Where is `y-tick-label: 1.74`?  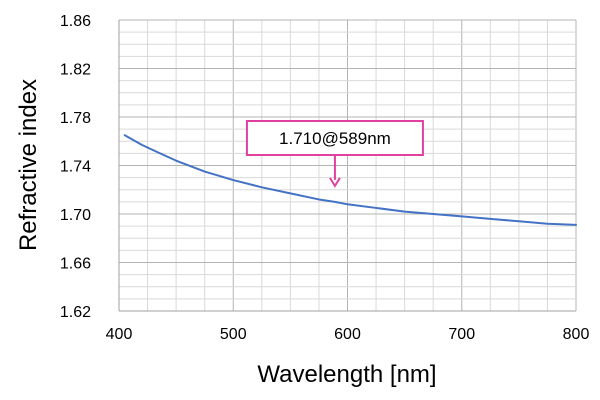
y-tick-label: 1.74 is located at coordinates (75, 167).